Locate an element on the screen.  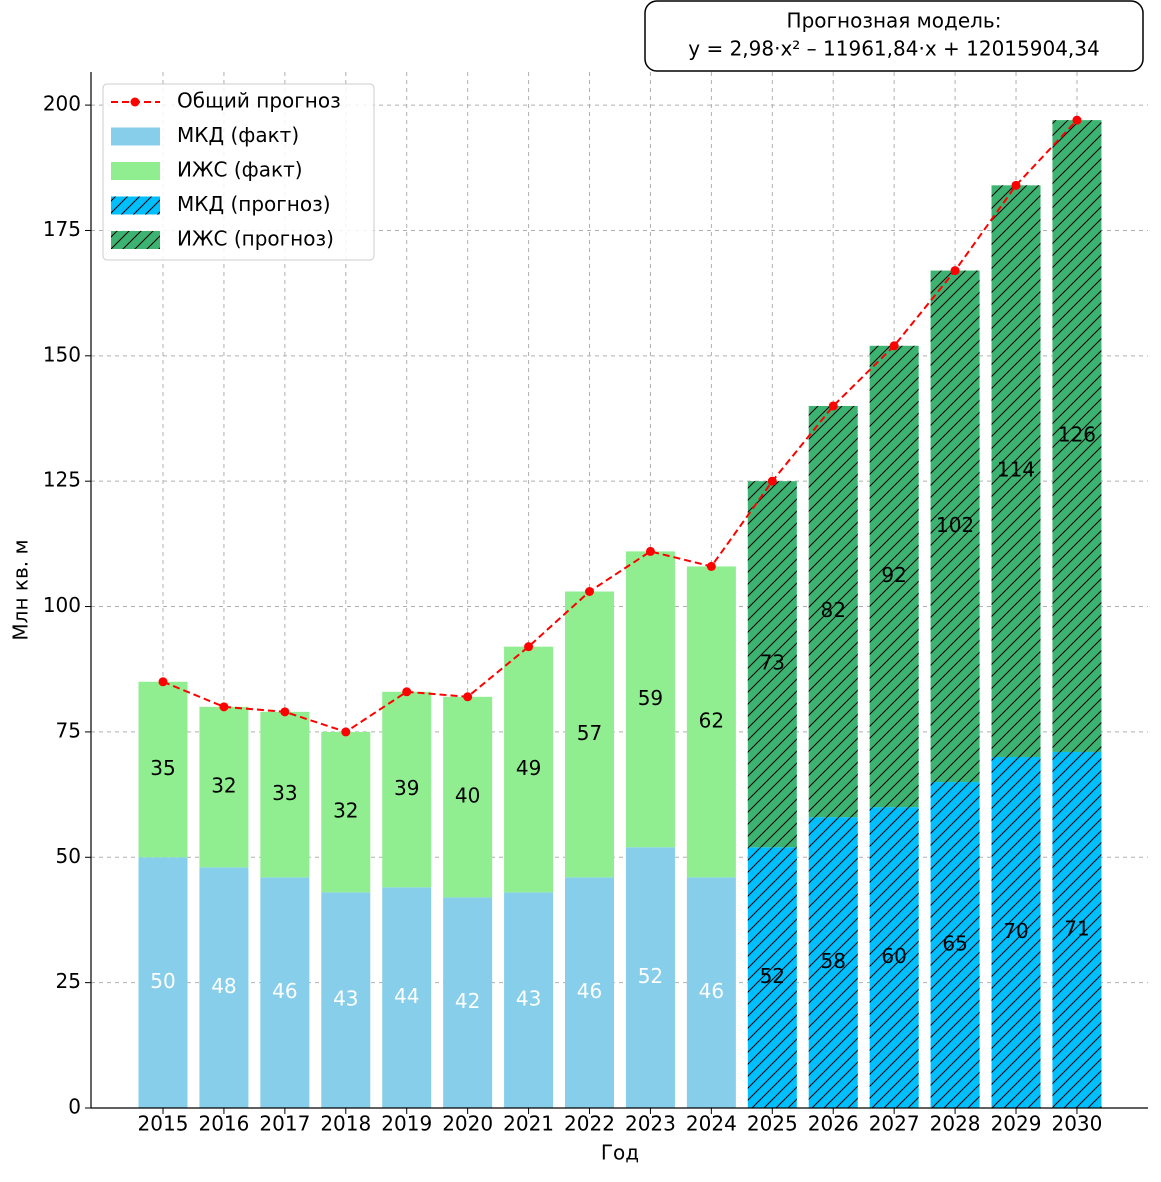
data-label: 73 is located at coordinates (772, 663).